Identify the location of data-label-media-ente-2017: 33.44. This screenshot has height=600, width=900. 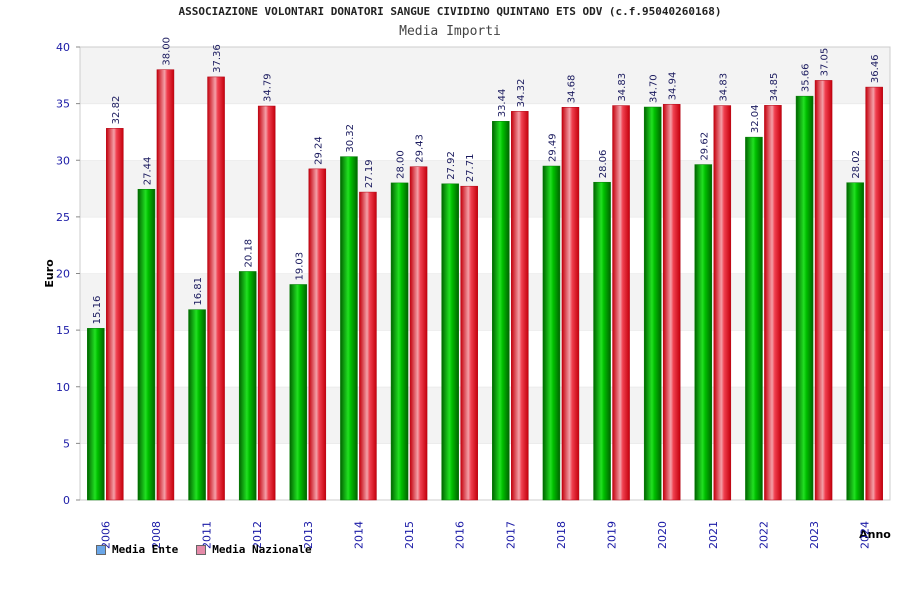
(502, 103).